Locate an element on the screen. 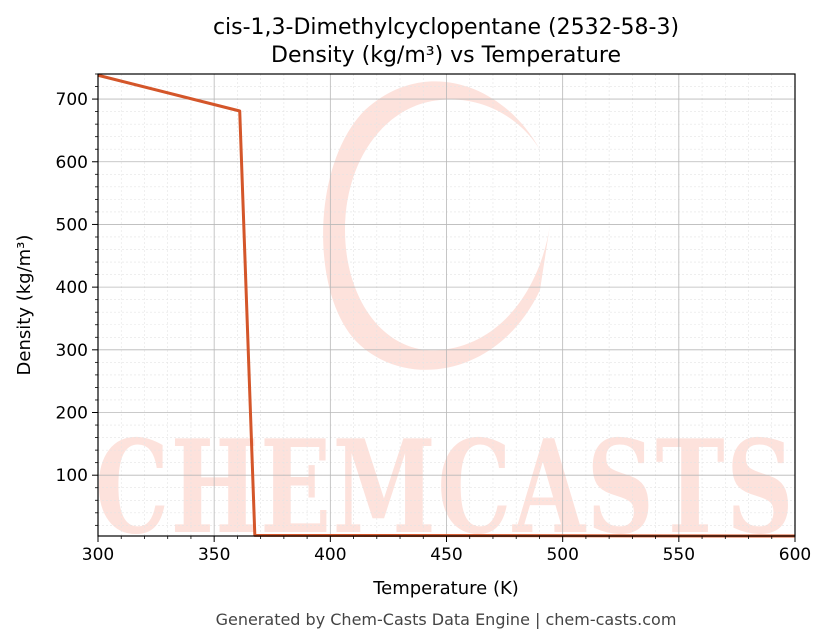 Image resolution: width=830 pixels, height=644 pixels. y-axis: 100 200 300 400 500 600 700 is located at coordinates (77, 299).